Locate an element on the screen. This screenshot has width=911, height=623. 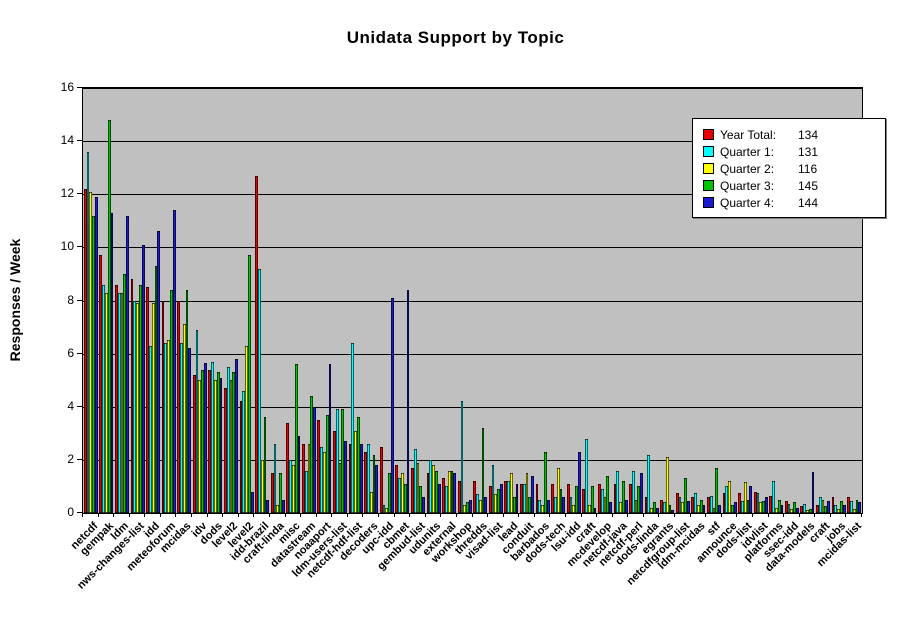
bar-craft-linda-year-total is located at coordinates (272, 493).